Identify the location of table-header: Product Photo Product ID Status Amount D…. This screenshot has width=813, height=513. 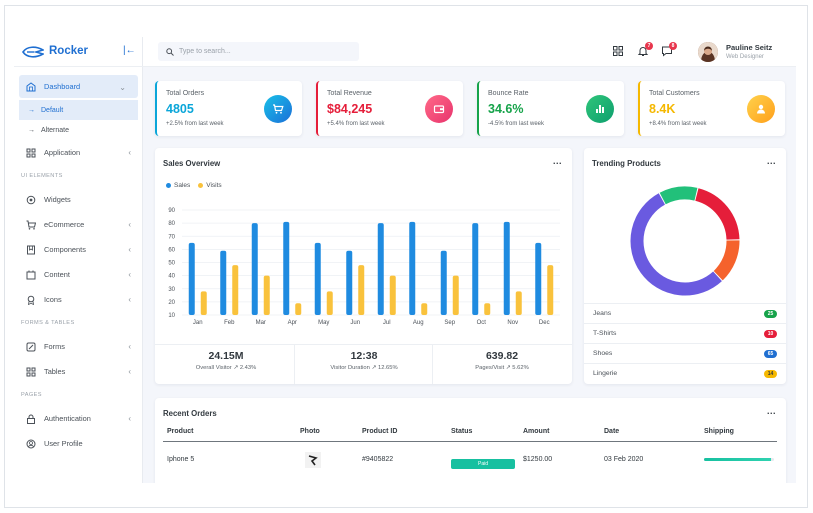
(470, 433).